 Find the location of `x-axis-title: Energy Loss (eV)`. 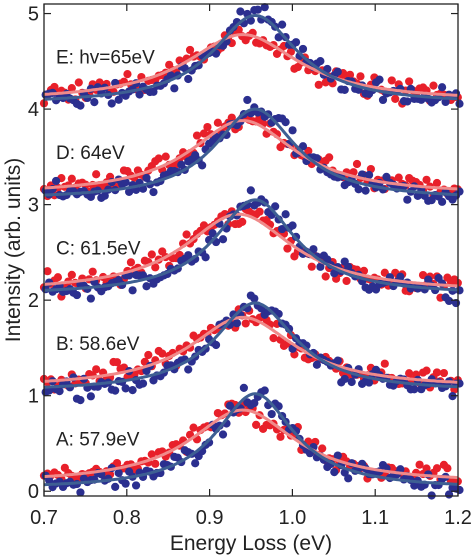

x-axis-title: Energy Loss (eV) is located at coordinates (251, 543).